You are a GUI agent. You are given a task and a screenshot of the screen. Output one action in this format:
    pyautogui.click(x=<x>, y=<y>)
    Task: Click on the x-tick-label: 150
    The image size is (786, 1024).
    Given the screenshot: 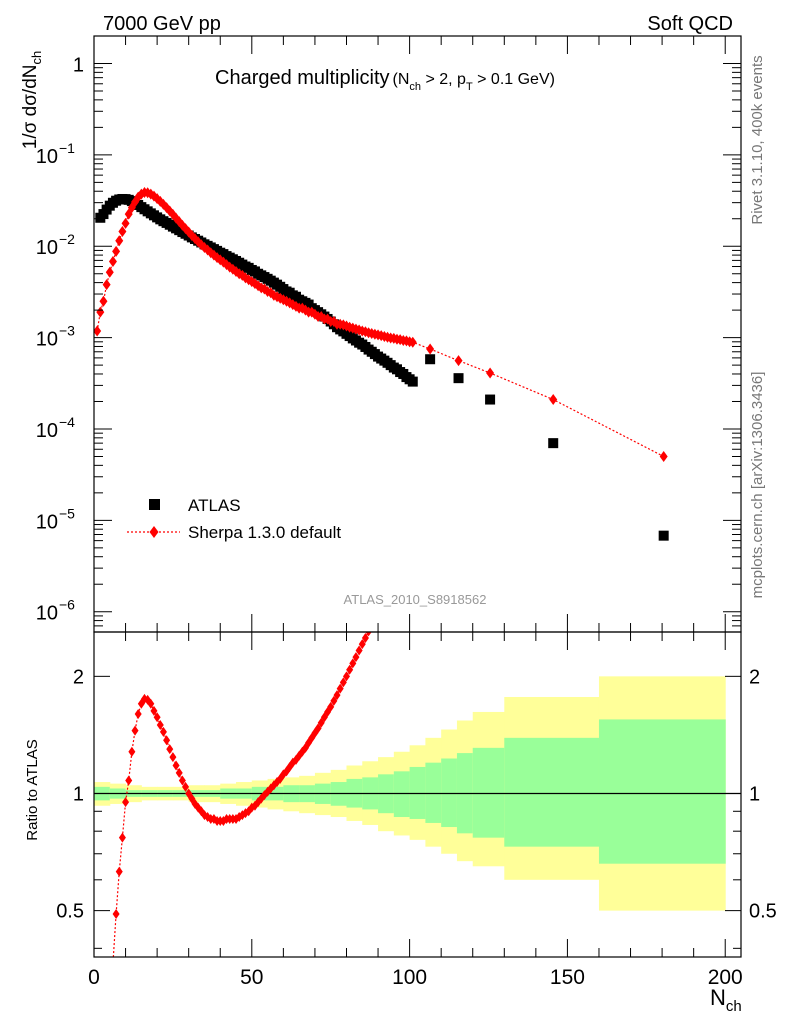 What is the action you would take?
    pyautogui.click(x=567, y=977)
    